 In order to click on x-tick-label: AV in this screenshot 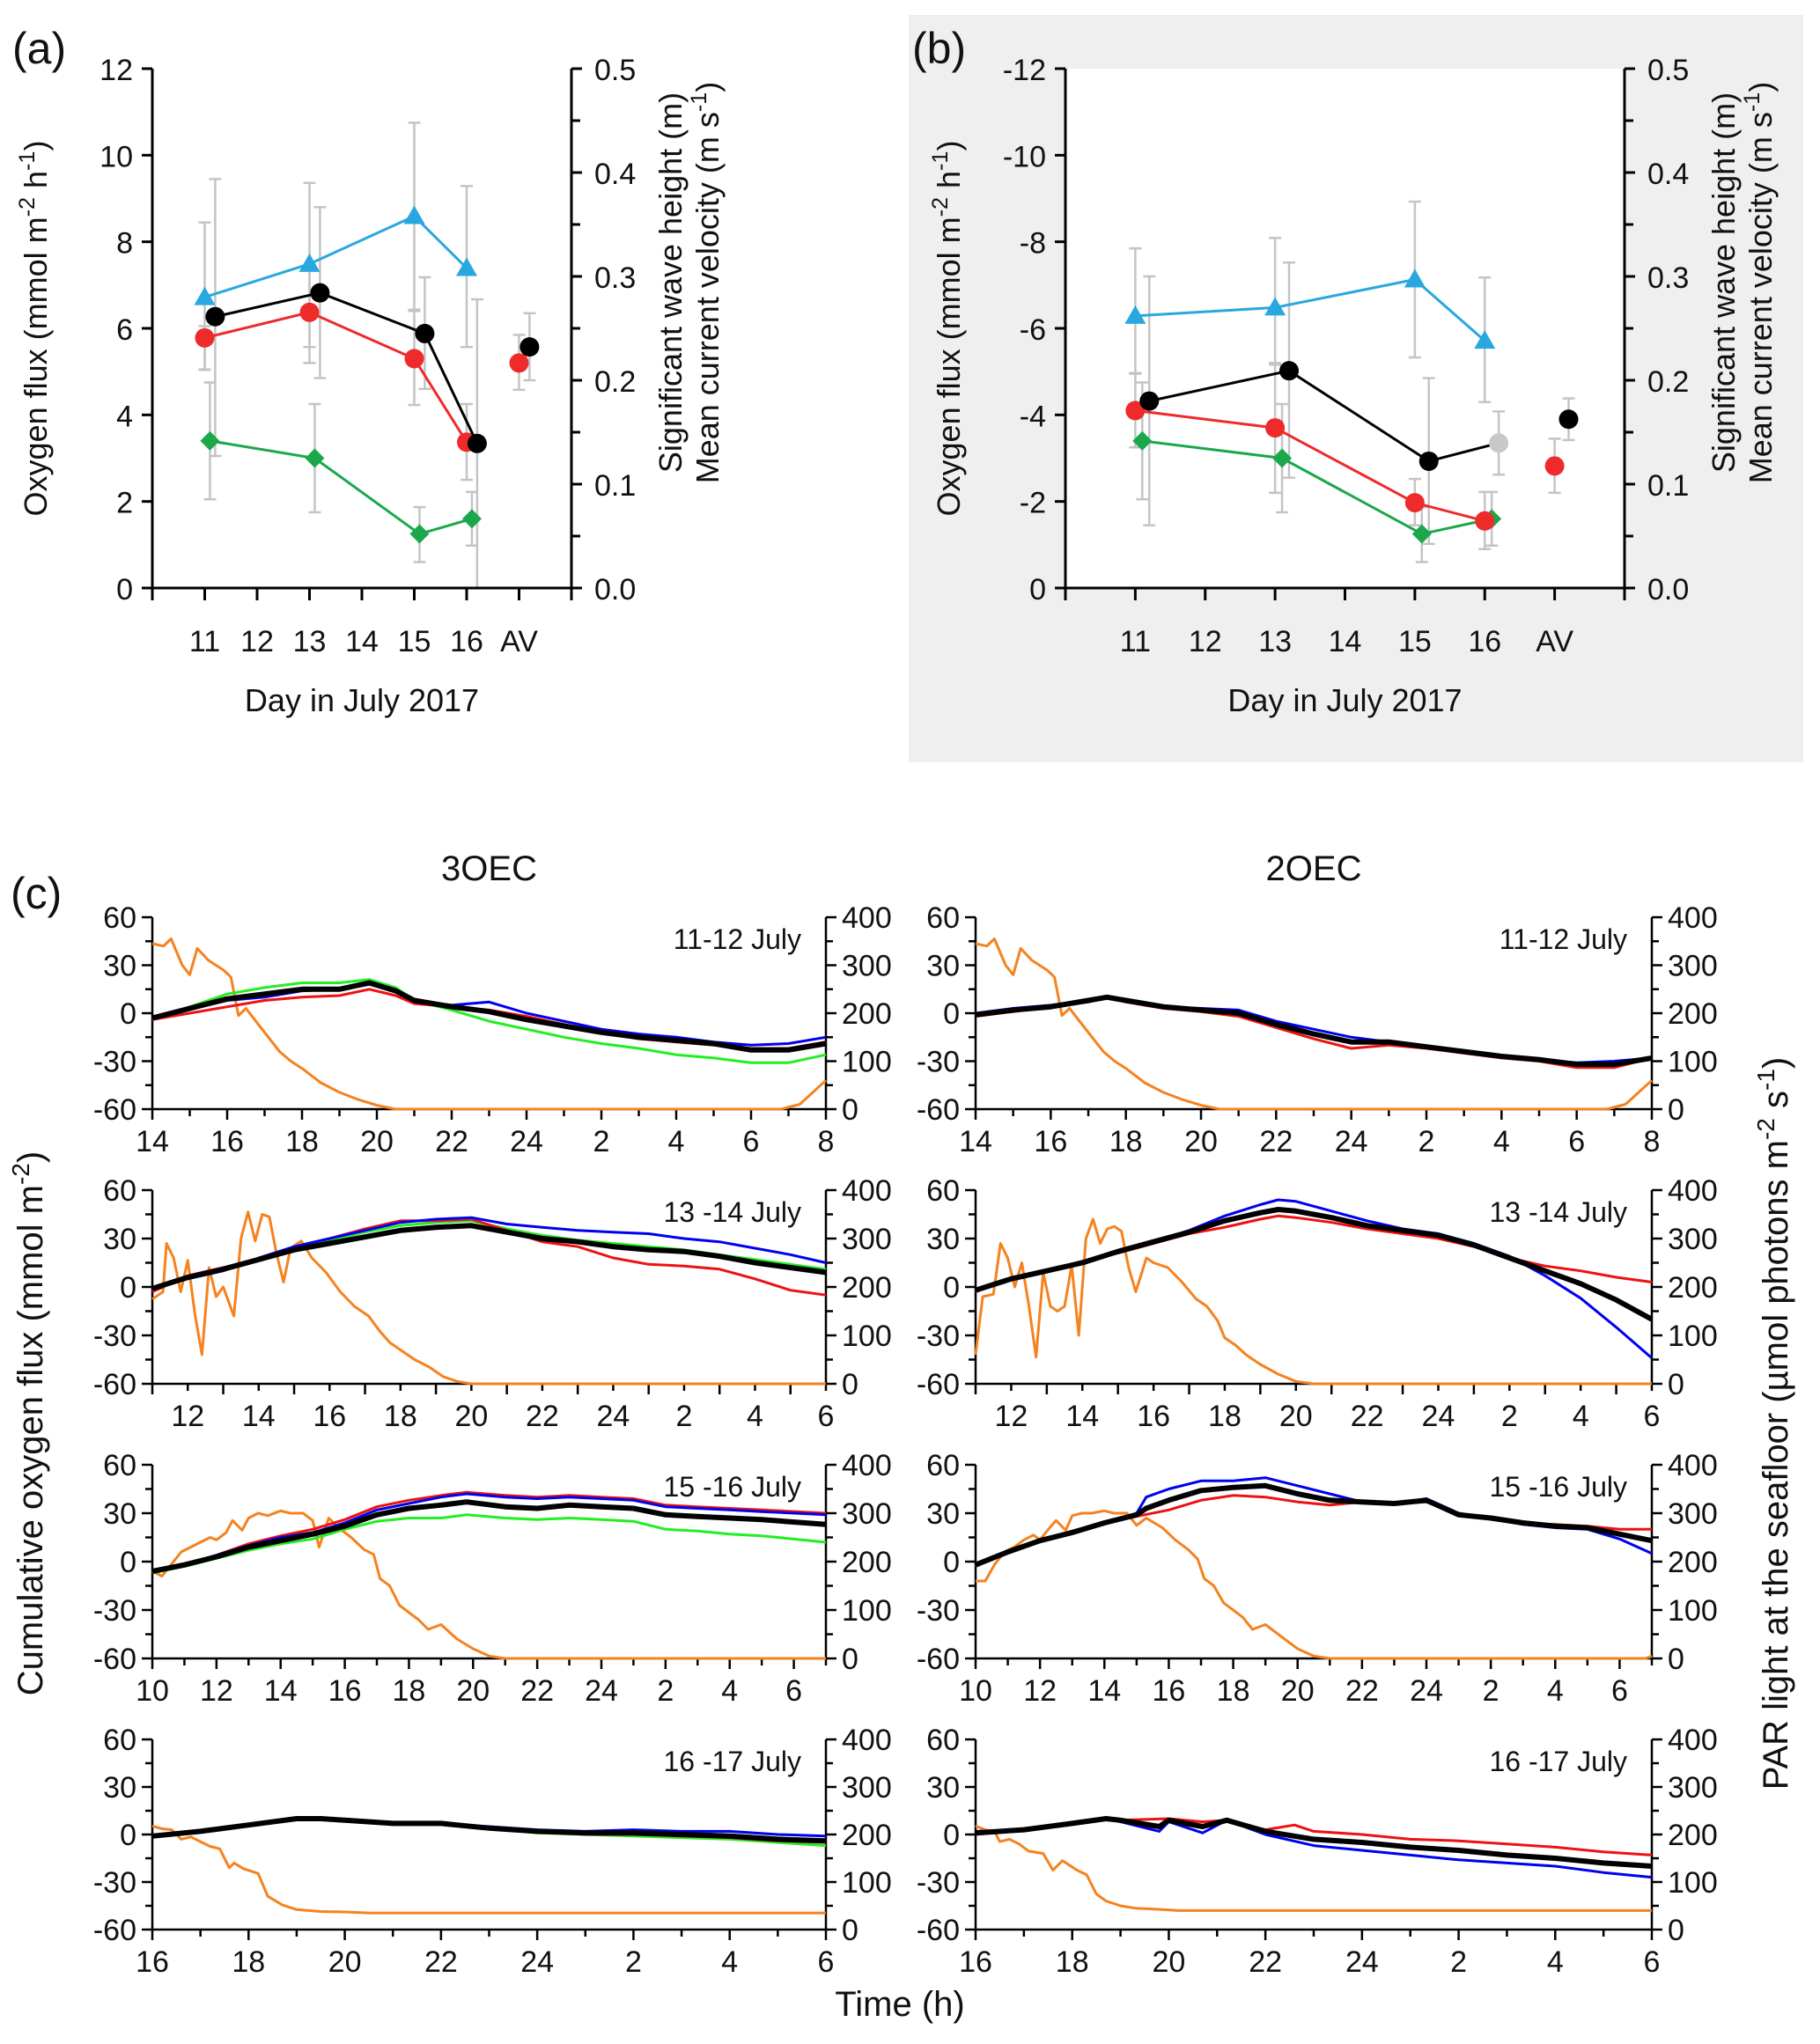, I will do `click(519, 641)`.